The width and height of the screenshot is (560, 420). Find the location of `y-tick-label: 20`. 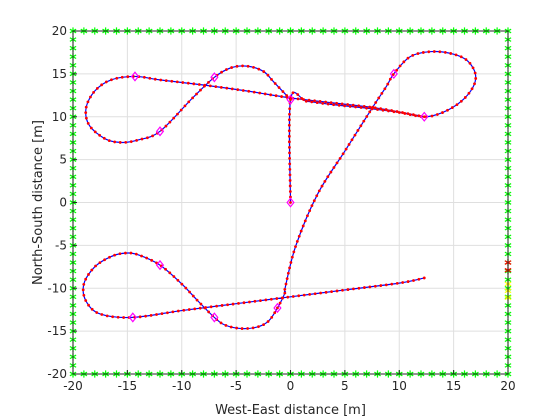

y-tick-label: 20 is located at coordinates (59, 31).